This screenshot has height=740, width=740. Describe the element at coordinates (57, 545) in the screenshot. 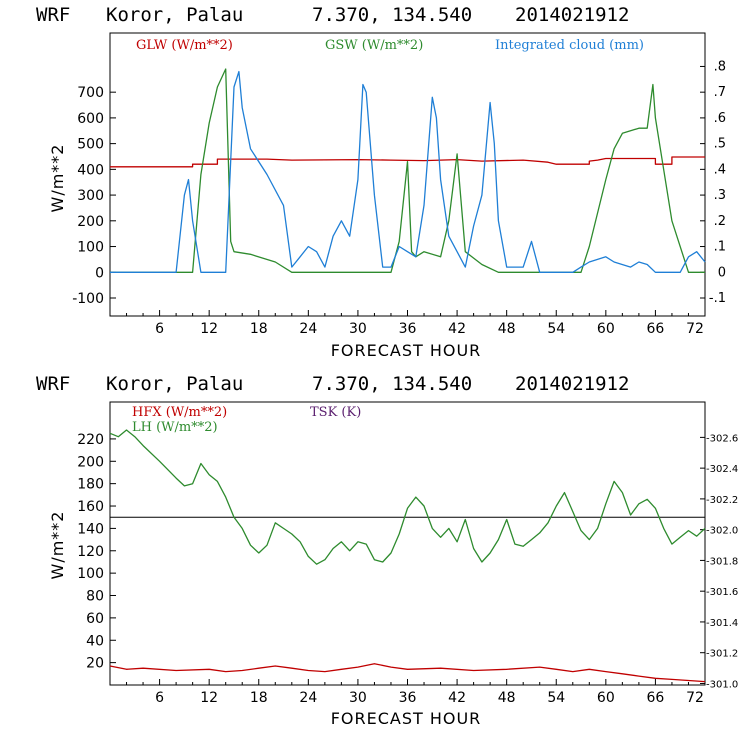

I see `panel2-ylabel: W/m**2` at that location.